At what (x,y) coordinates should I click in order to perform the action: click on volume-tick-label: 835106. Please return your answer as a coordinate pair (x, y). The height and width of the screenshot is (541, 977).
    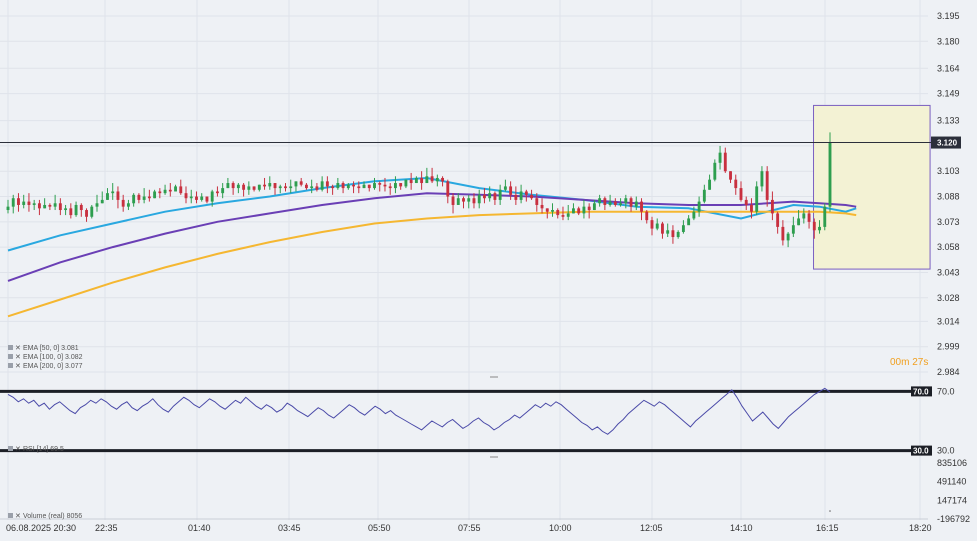
    Looking at the image, I should click on (952, 463).